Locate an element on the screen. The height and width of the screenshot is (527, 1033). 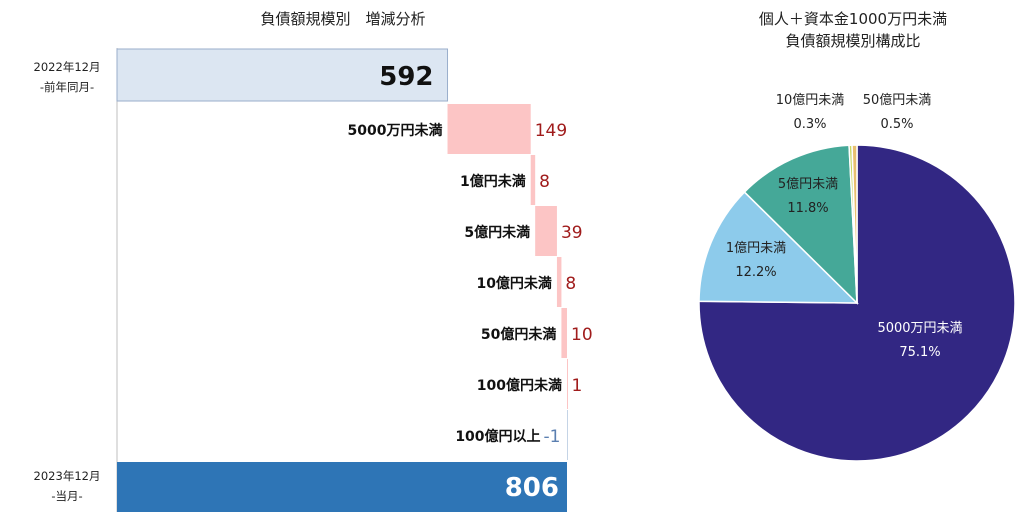
waterfall-value-label: 149 is located at coordinates (551, 131).